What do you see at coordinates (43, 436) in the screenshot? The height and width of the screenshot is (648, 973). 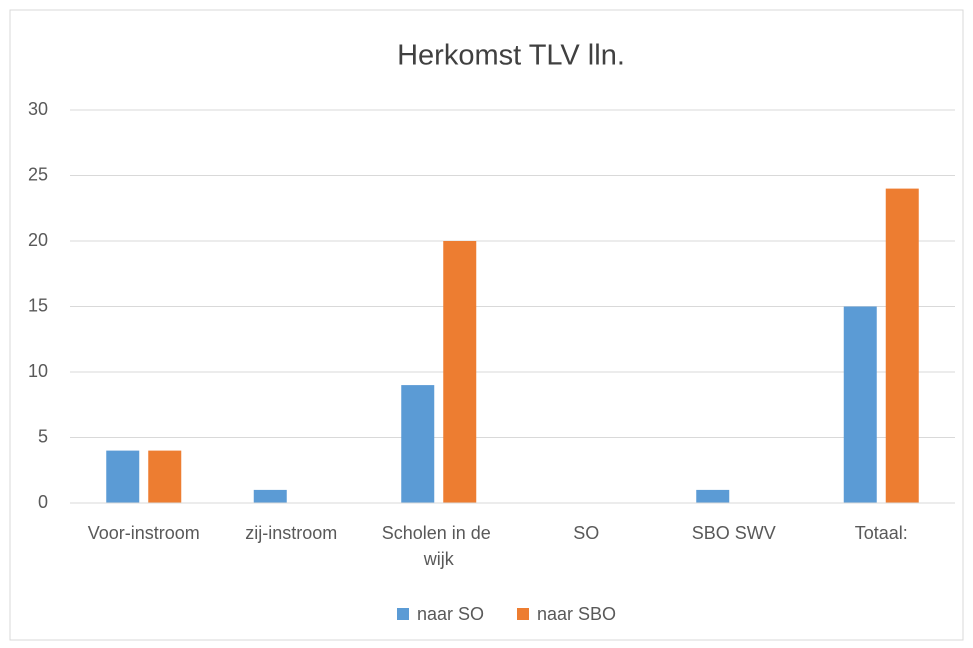 I see `y-tick-label: 5` at bounding box center [43, 436].